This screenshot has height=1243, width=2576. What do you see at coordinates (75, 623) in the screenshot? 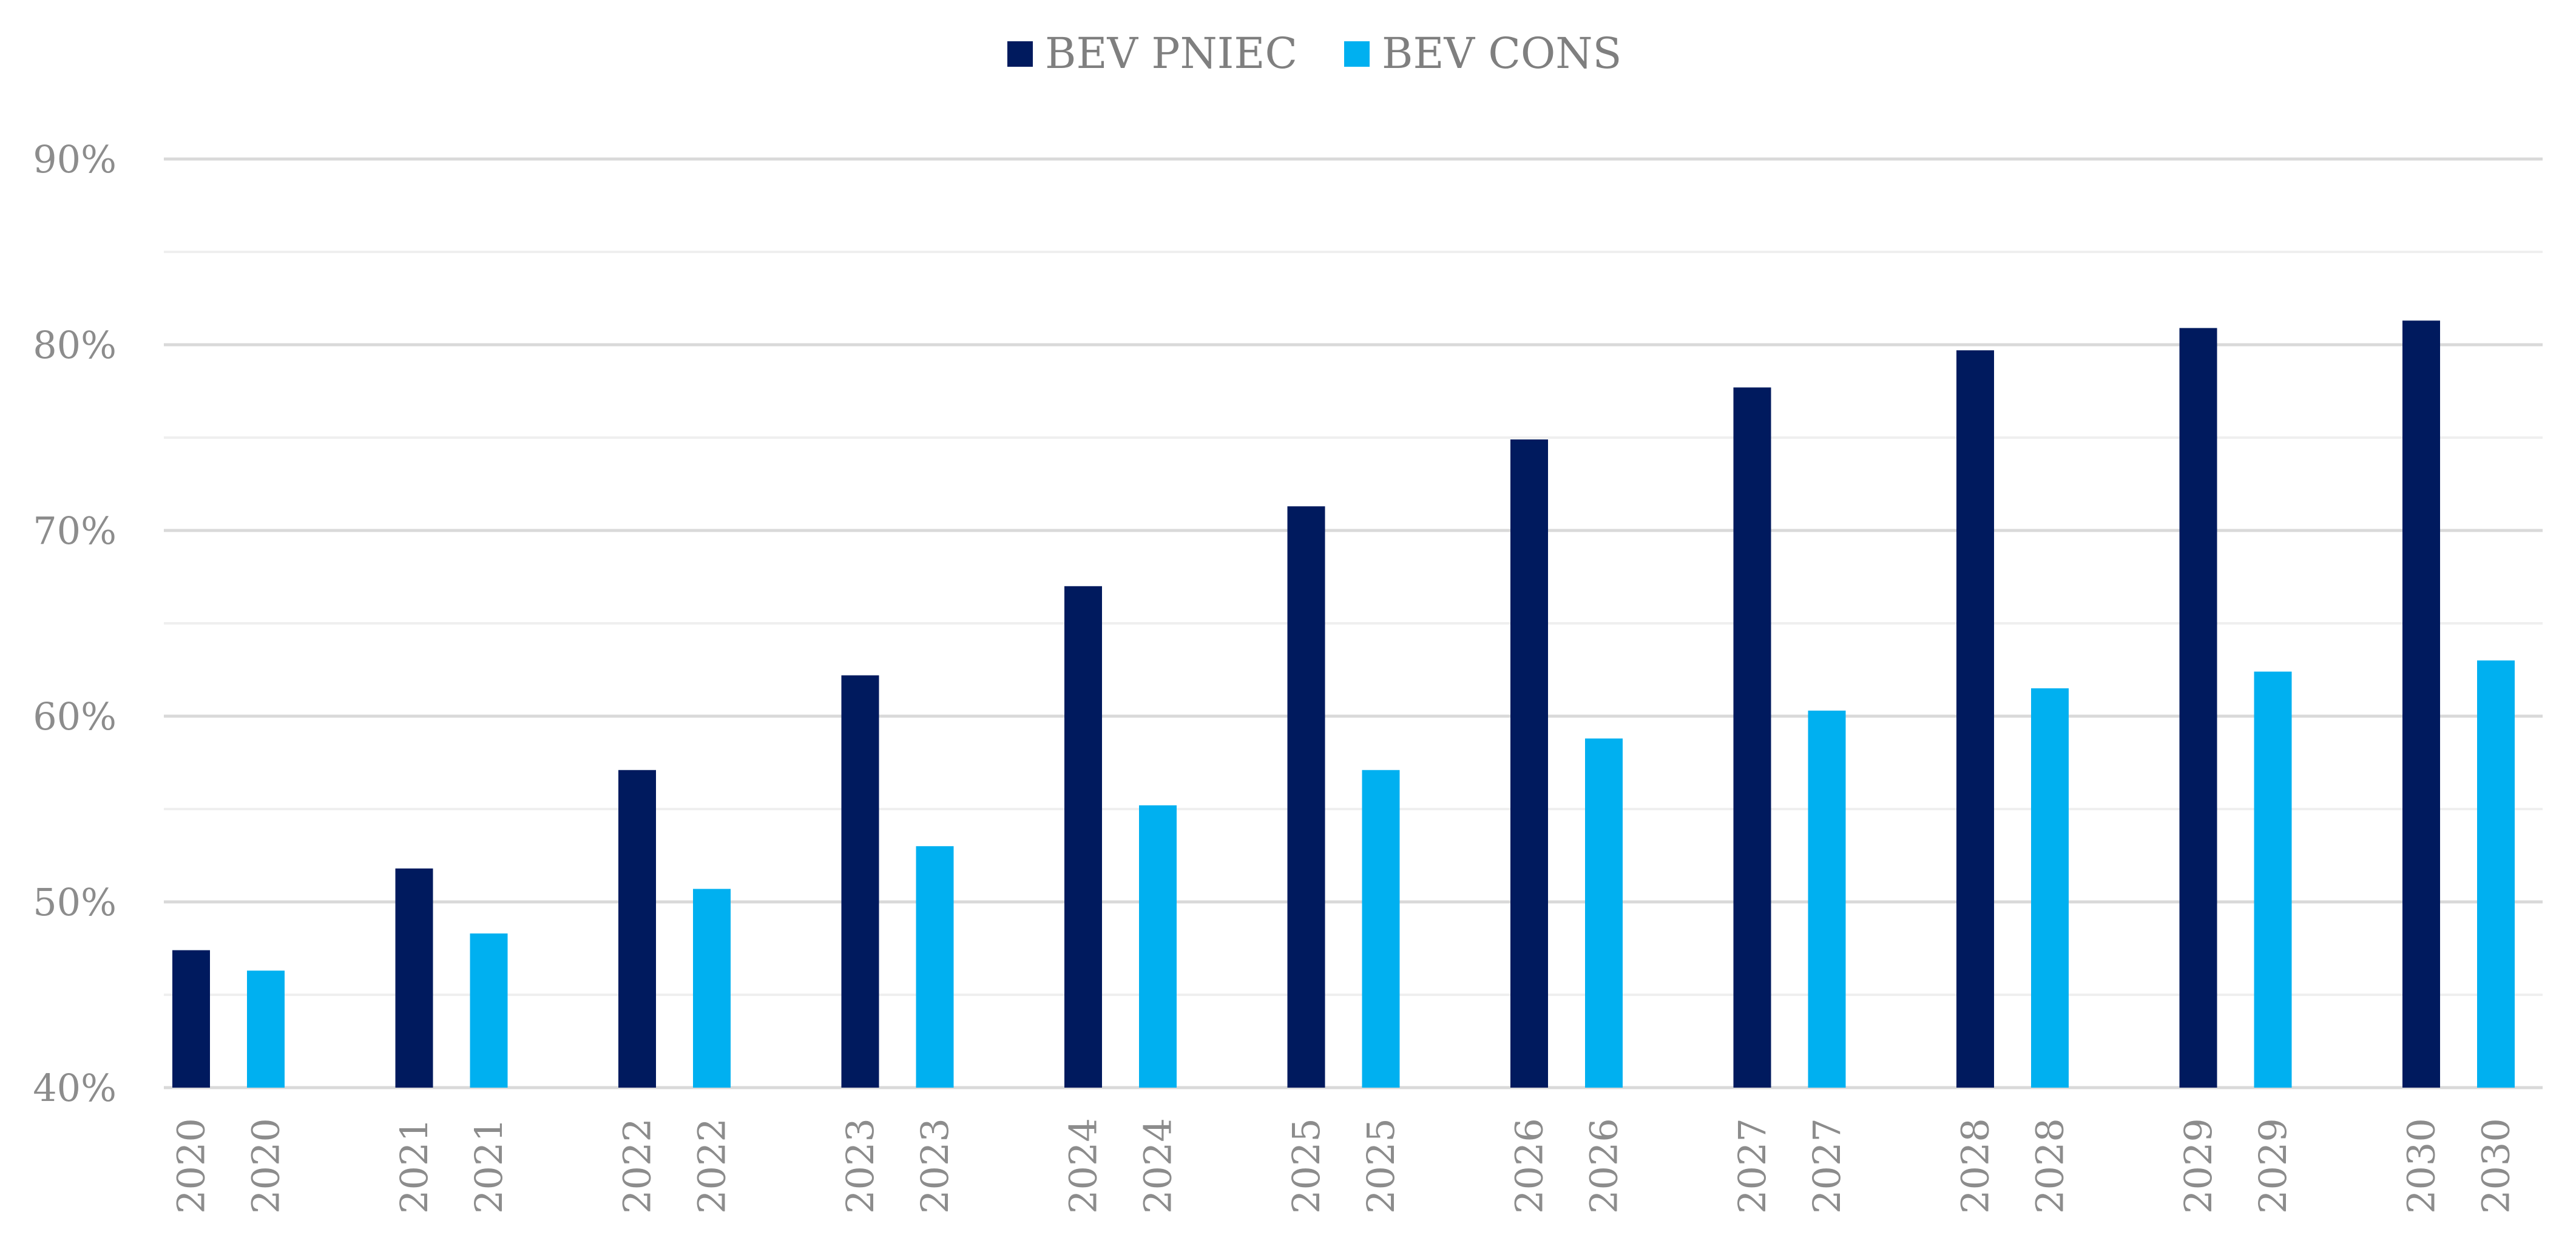
I see `y-axis: 40% 50% 60% 70% 80% 90%` at bounding box center [75, 623].